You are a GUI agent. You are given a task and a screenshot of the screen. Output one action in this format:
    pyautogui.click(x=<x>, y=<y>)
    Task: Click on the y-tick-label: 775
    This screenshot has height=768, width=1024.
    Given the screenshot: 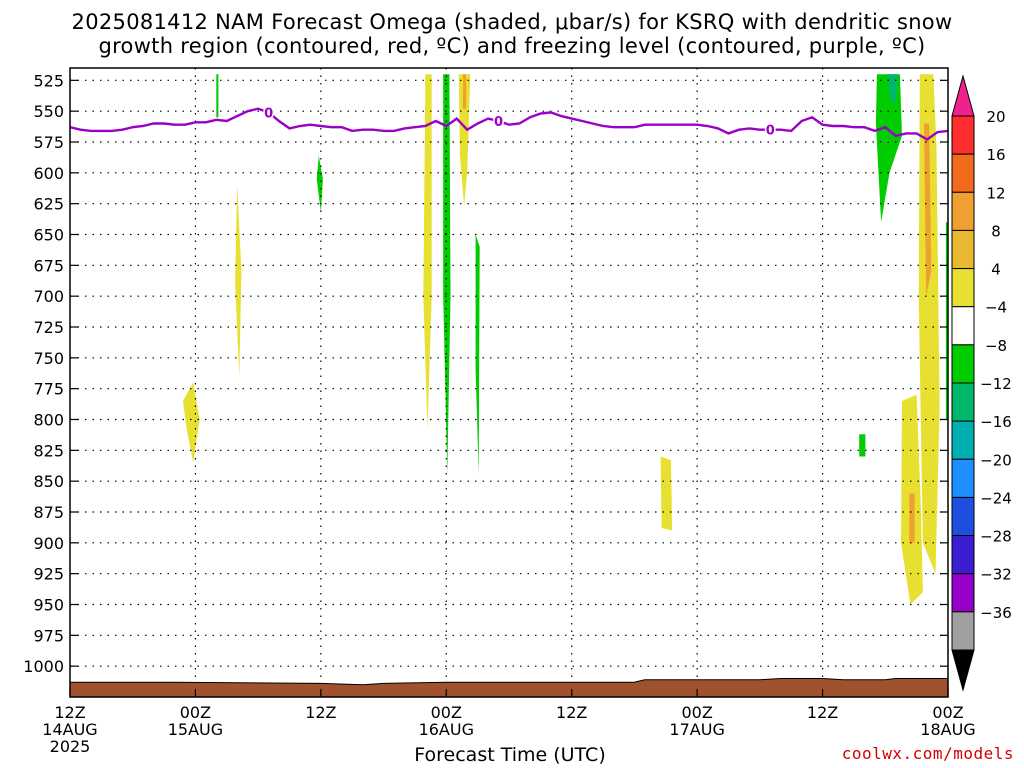 What is the action you would take?
    pyautogui.click(x=48, y=389)
    